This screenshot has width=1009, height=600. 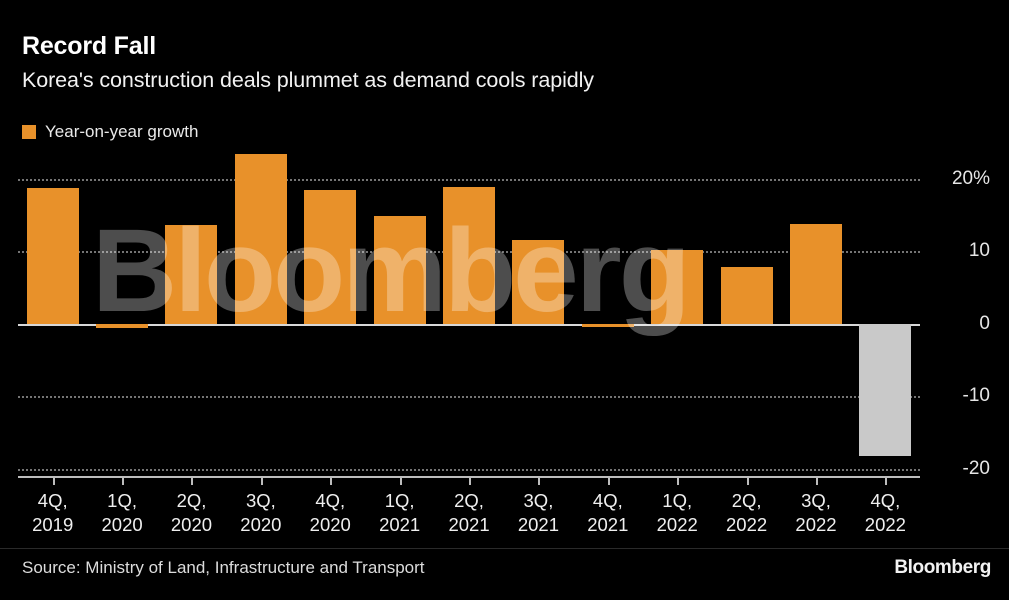 What do you see at coordinates (399, 513) in the screenshot?
I see `x-axis-label: 1Q, 2021` at bounding box center [399, 513].